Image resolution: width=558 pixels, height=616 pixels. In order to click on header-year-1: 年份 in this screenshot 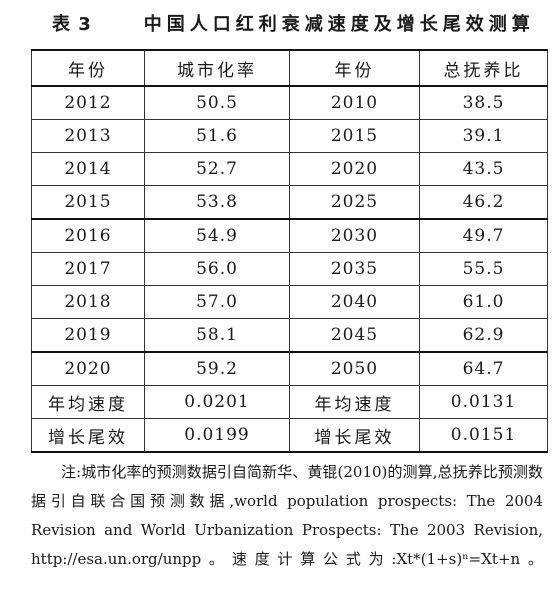, I will do `click(88, 68)`.